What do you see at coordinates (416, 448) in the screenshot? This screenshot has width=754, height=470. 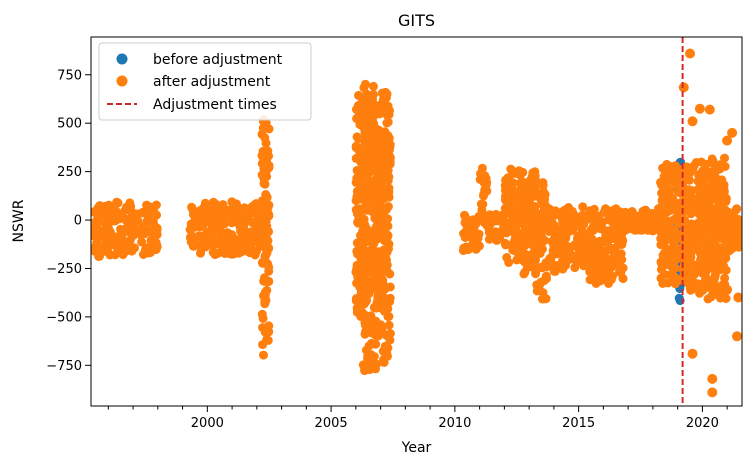 I see `x-axis-label: Year` at bounding box center [416, 448].